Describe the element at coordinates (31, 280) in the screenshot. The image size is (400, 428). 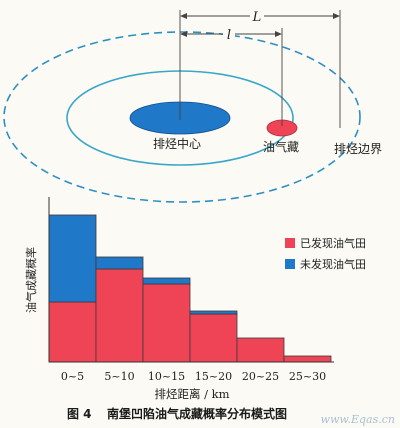
I see `y-axis-label: 油气成藏概率` at that location.